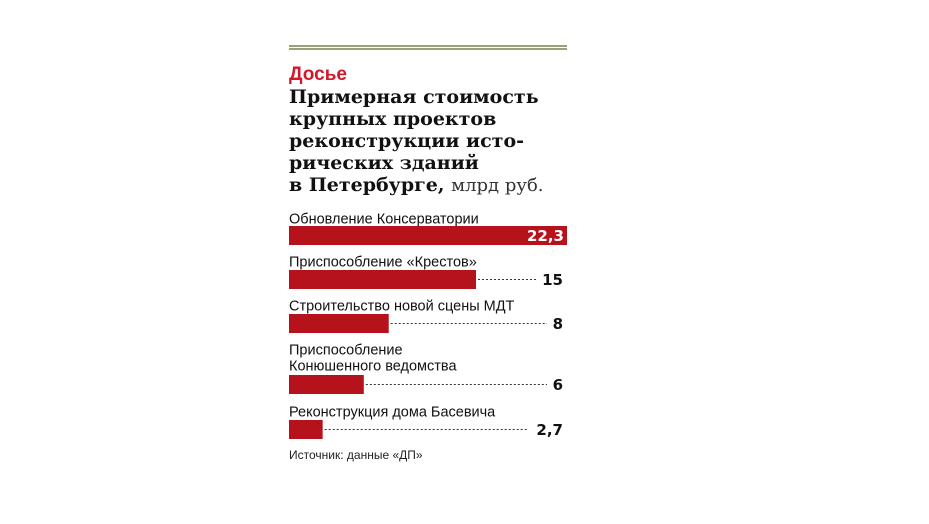  I want to click on category-label: Обновление Консерватории, so click(384, 220).